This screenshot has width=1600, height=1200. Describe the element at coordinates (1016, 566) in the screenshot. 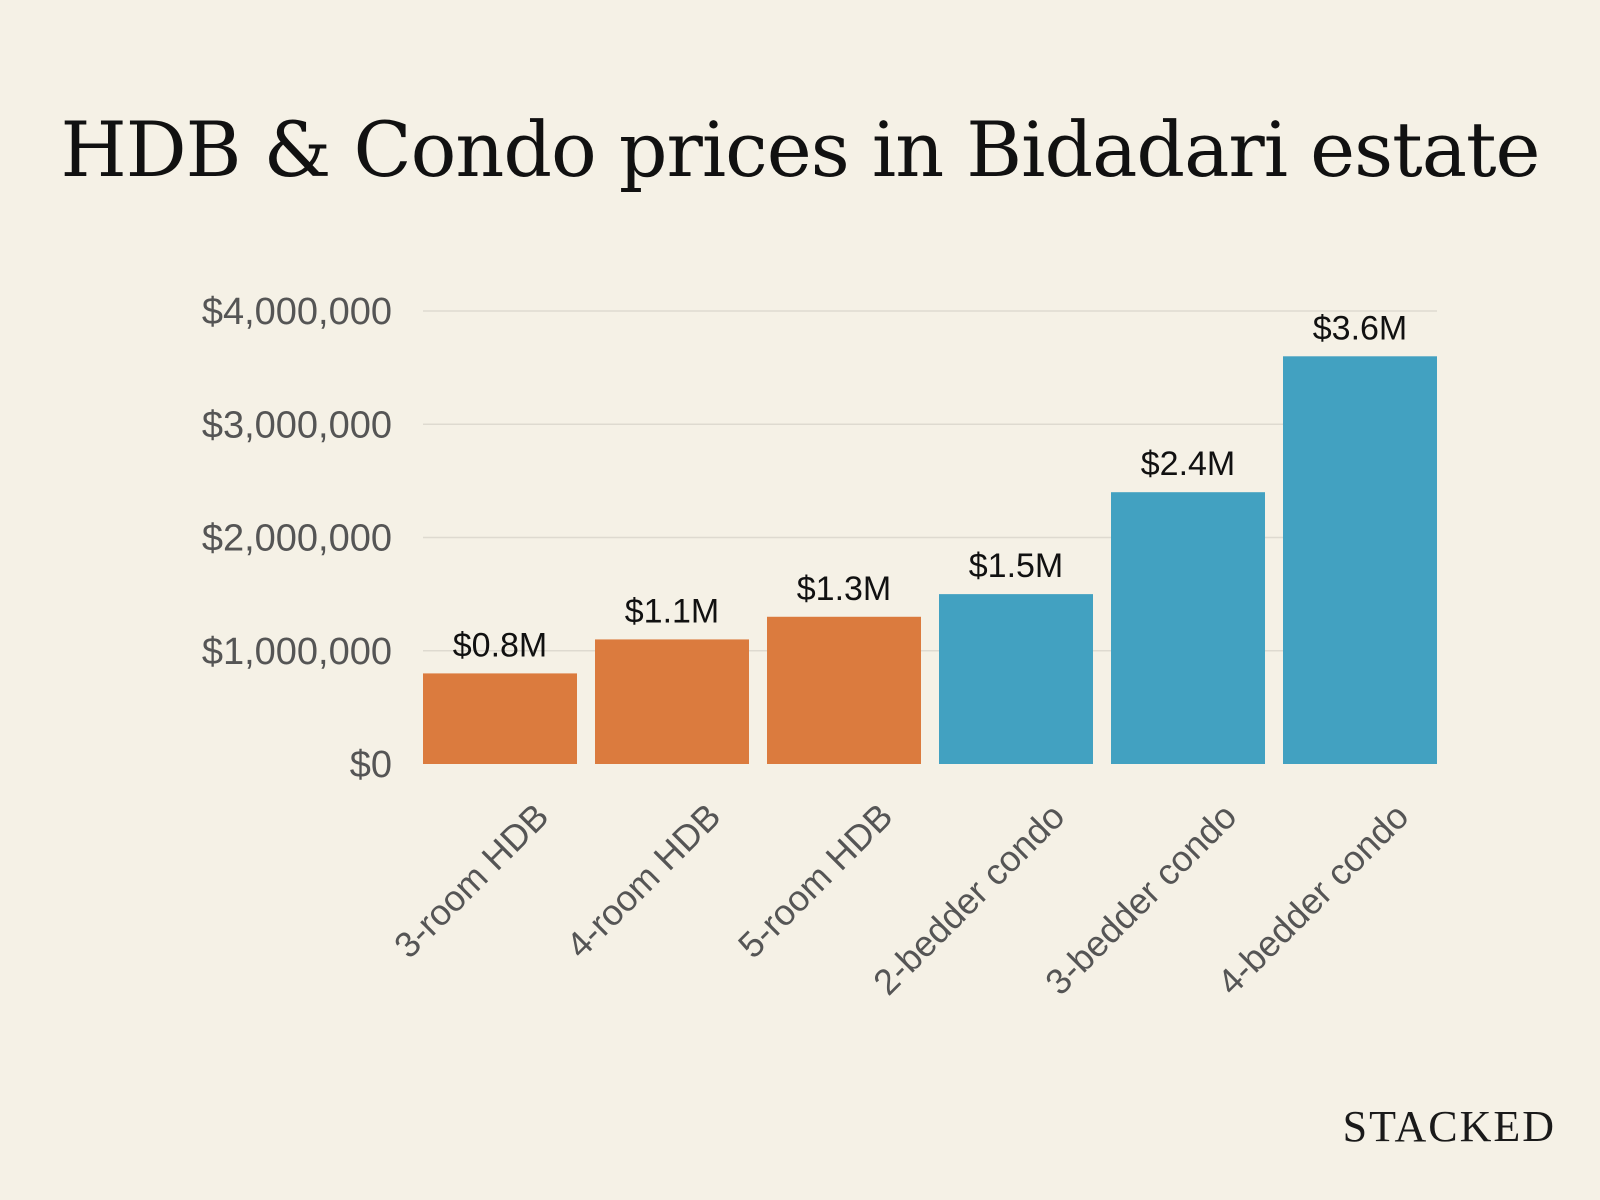

I see `data-label: $1.5M` at that location.